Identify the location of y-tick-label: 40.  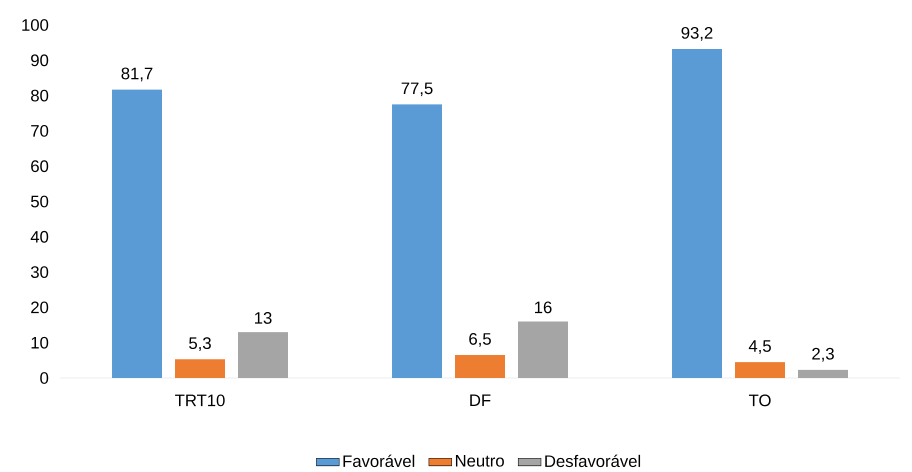
(39, 236).